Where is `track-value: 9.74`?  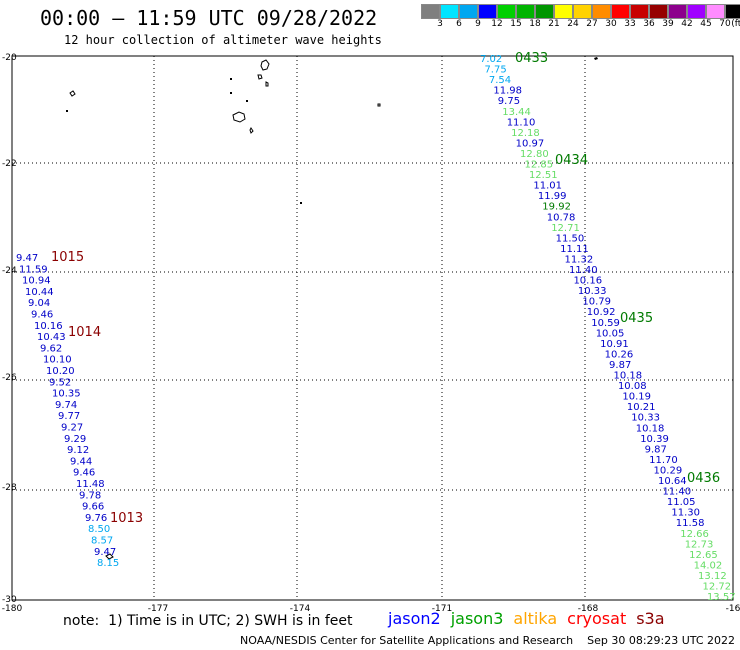
track-value: 9.74 is located at coordinates (66, 405).